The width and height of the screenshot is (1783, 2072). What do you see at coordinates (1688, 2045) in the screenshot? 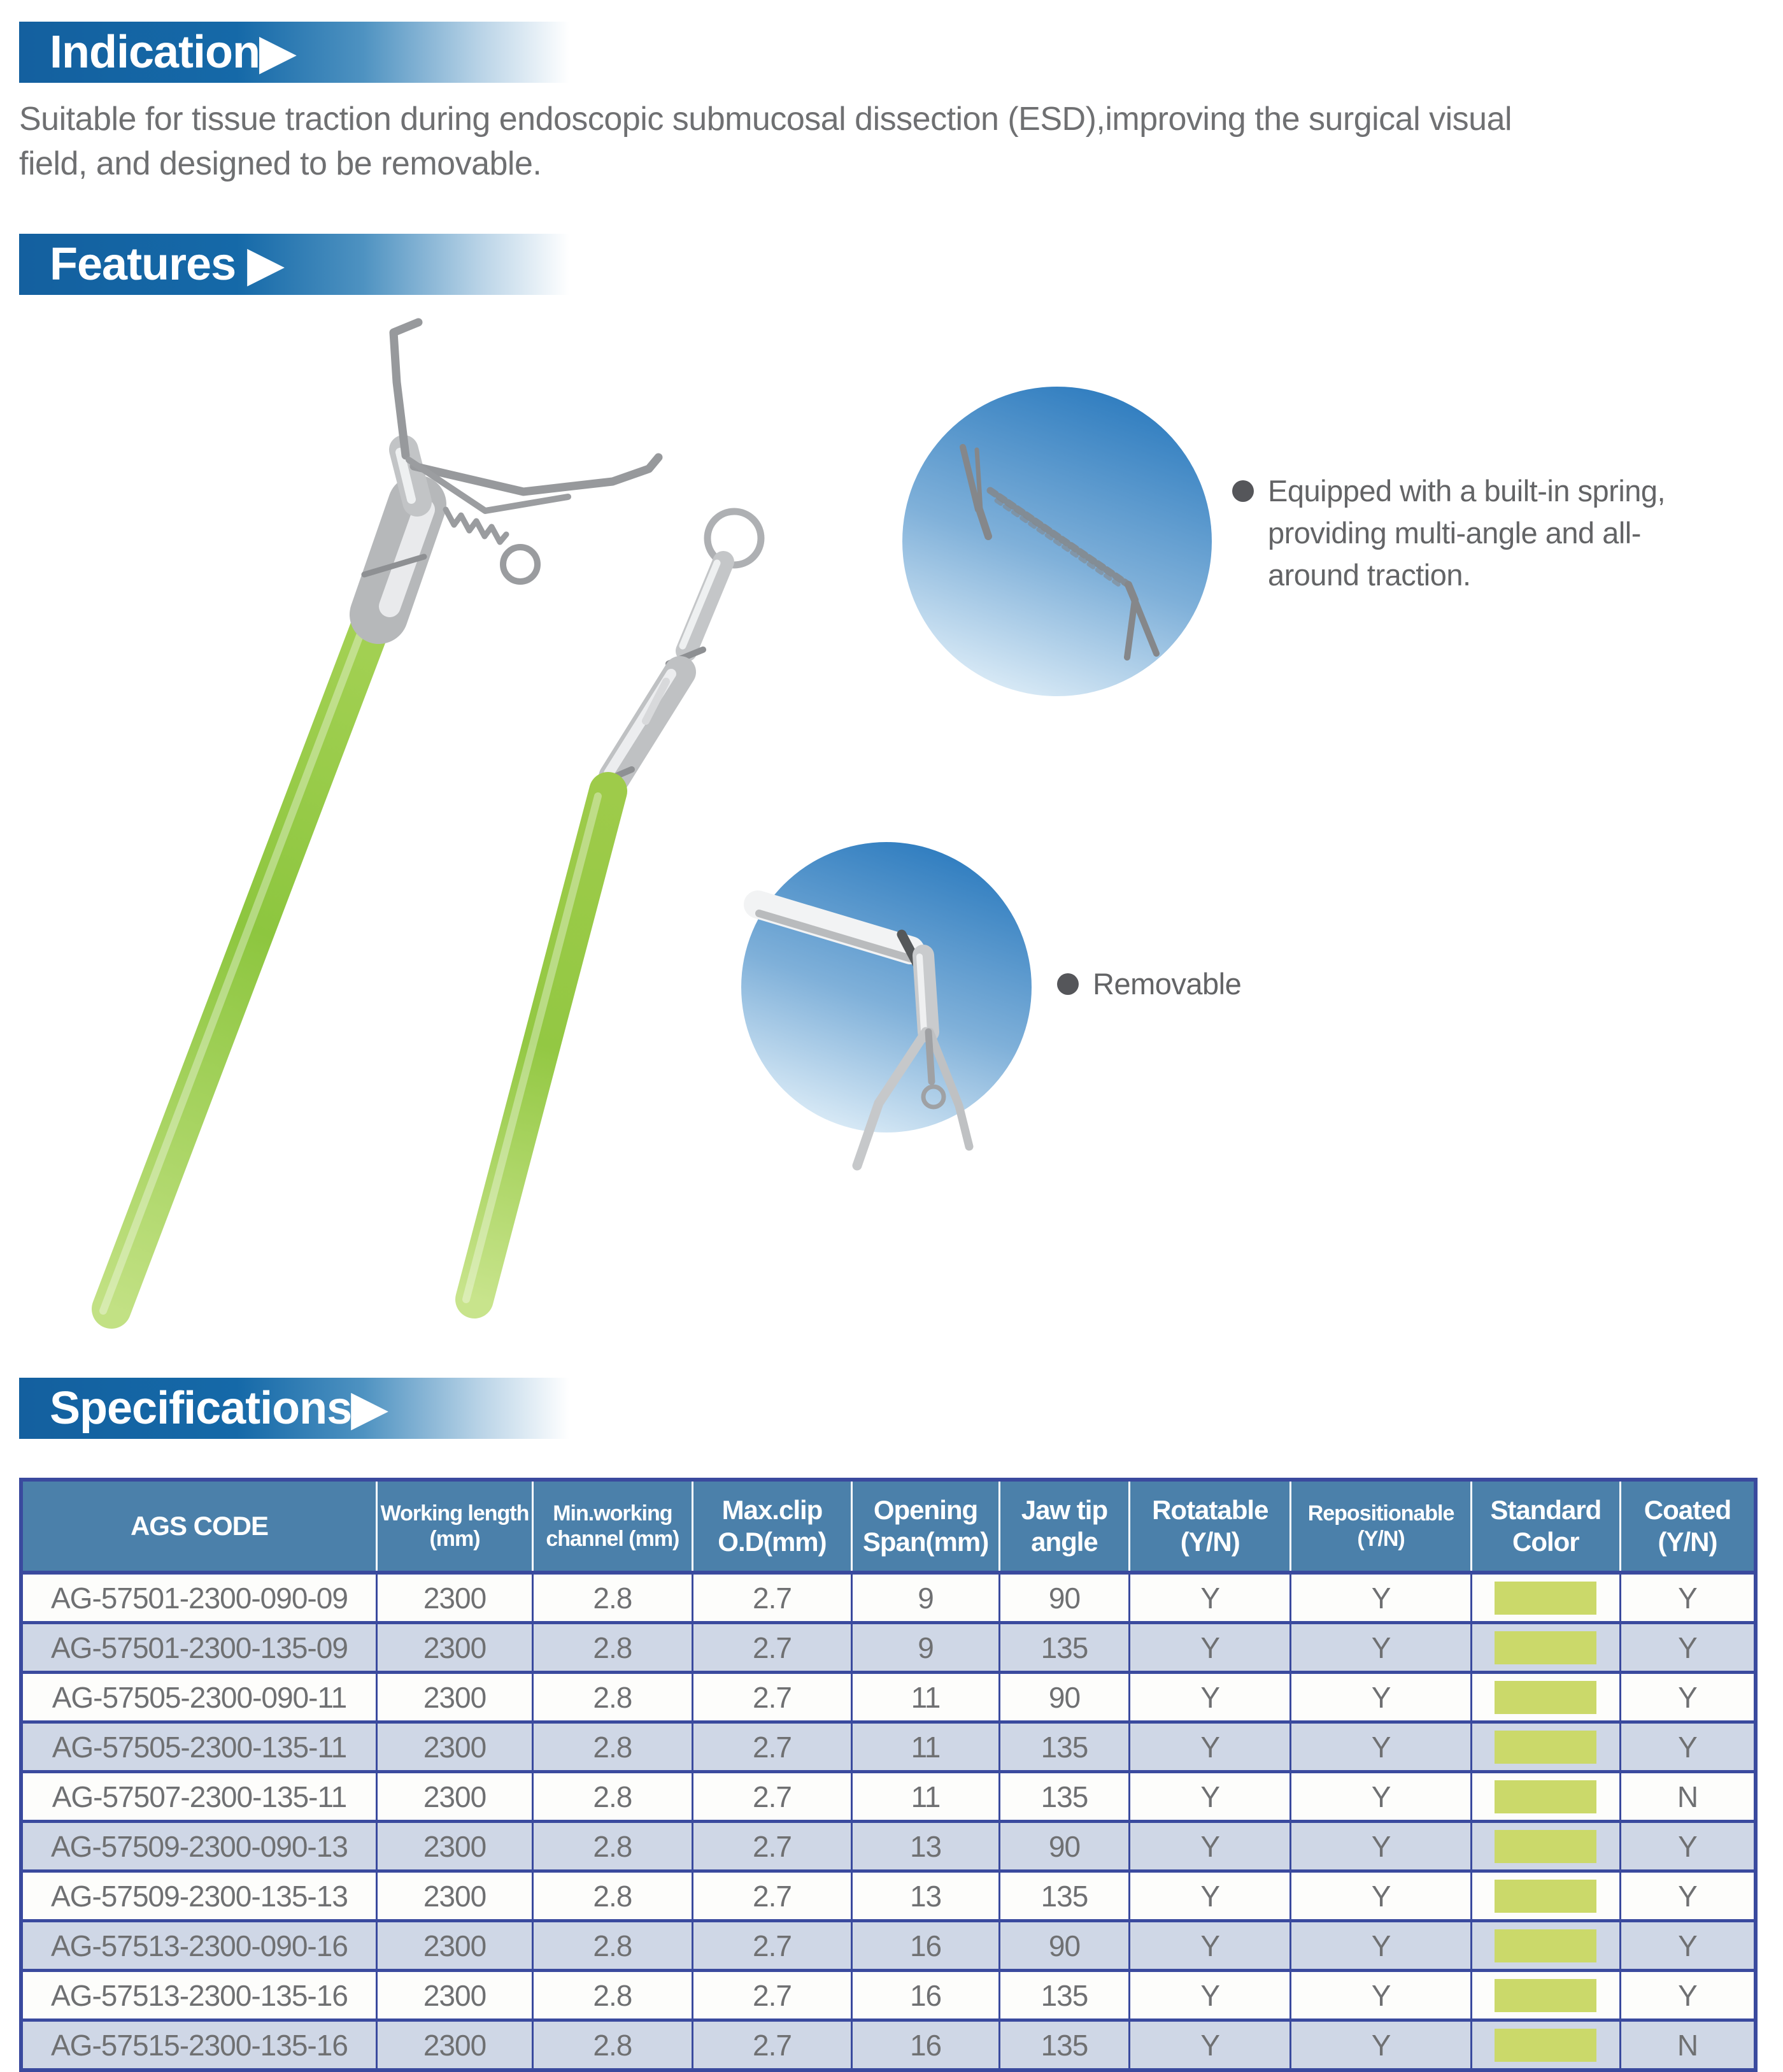
I see `cell-coated: N` at bounding box center [1688, 2045].